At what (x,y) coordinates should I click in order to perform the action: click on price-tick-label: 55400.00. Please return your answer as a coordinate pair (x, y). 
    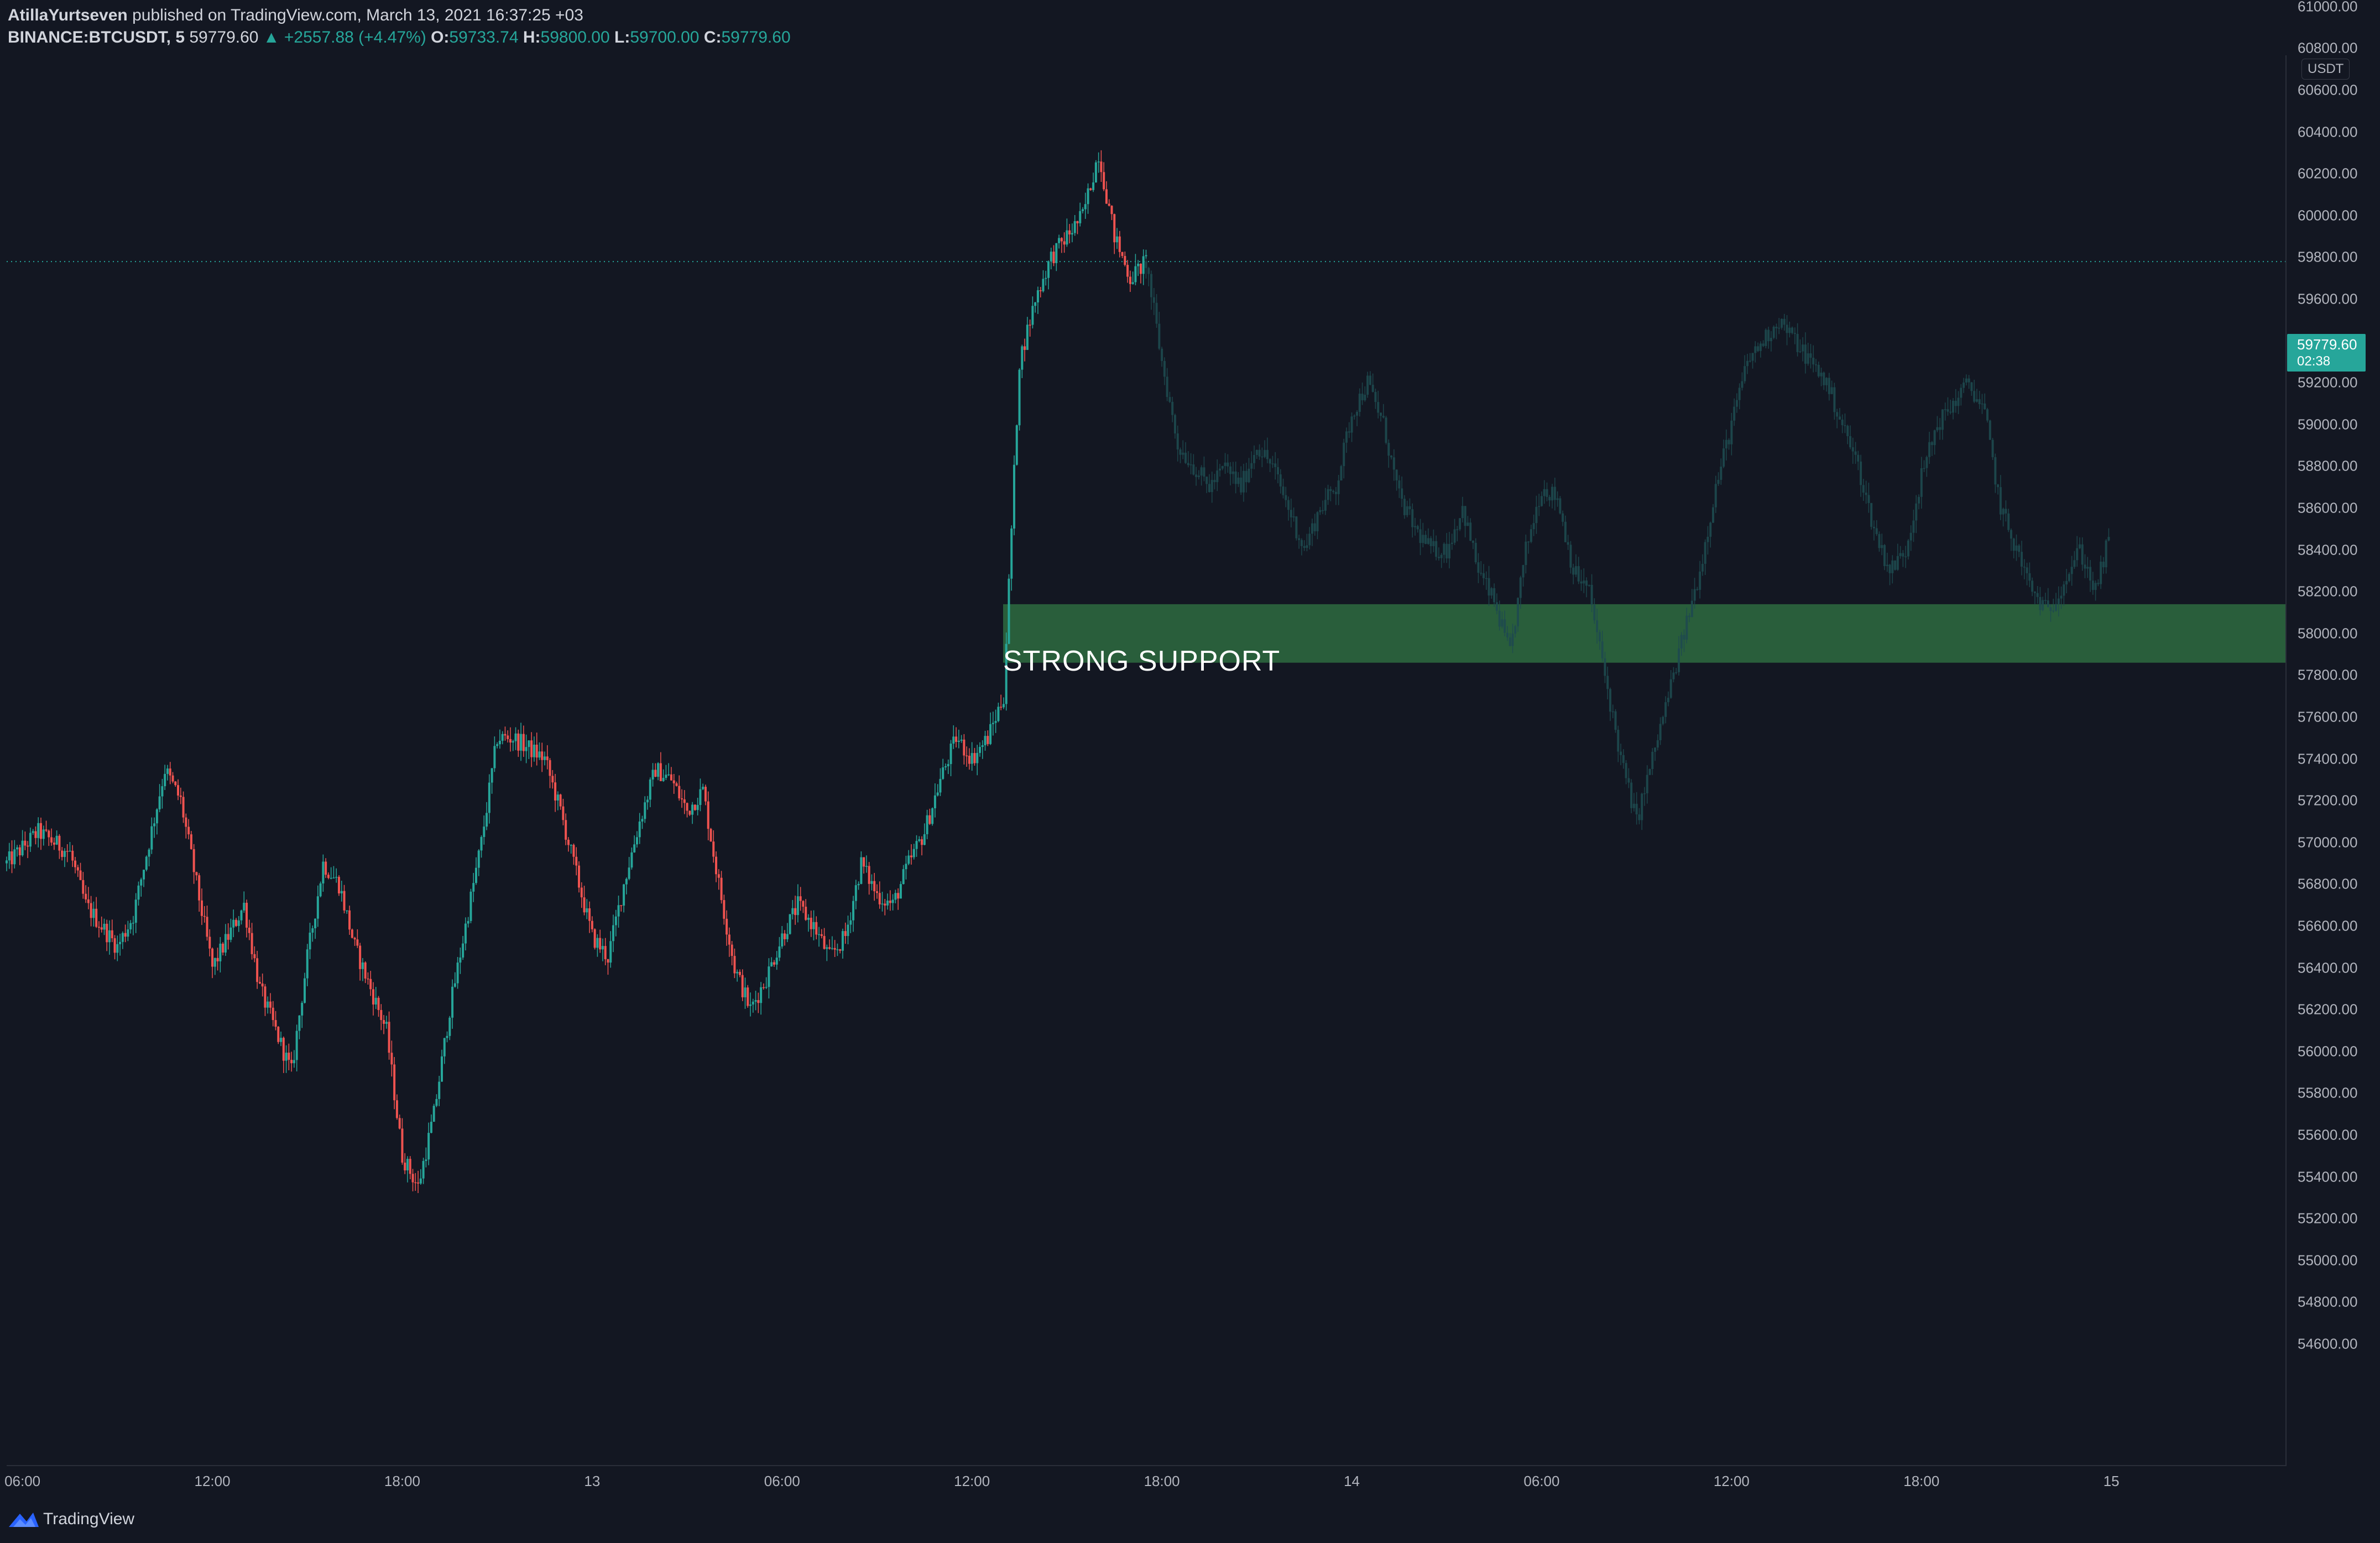
    Looking at the image, I should click on (2328, 1176).